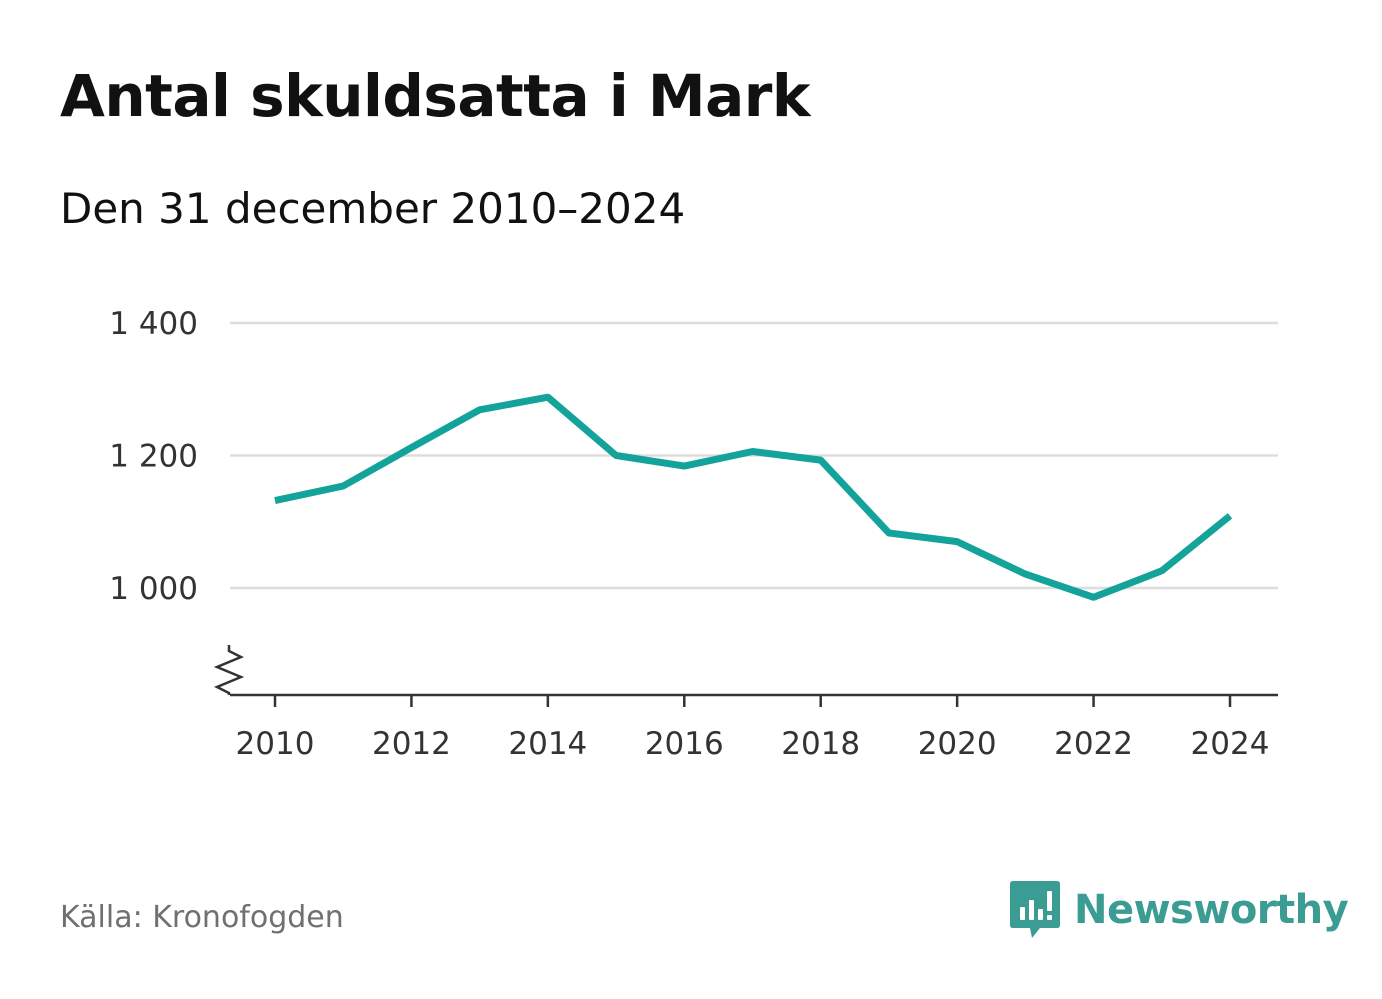 The height and width of the screenshot is (999, 1382). What do you see at coordinates (1211, 910) in the screenshot?
I see `brand-name: Newsworthy` at bounding box center [1211, 910].